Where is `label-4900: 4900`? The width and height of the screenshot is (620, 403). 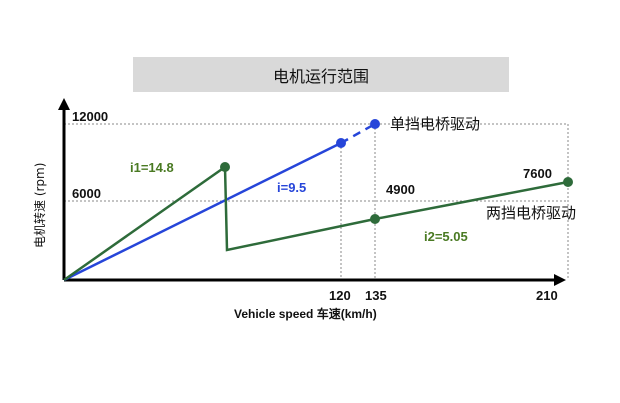
label-4900: 4900 is located at coordinates (400, 189).